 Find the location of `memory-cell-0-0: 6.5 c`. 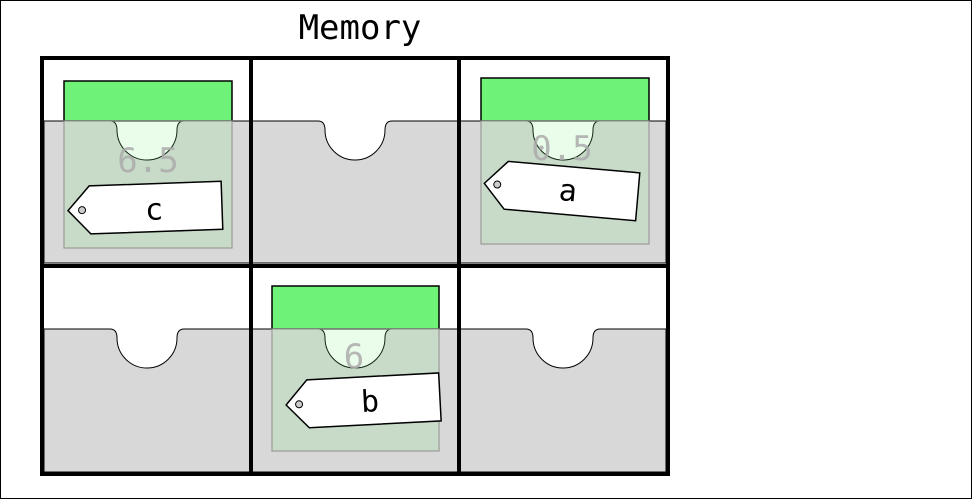

memory-cell-0-0: 6.5 c is located at coordinates (147, 172).